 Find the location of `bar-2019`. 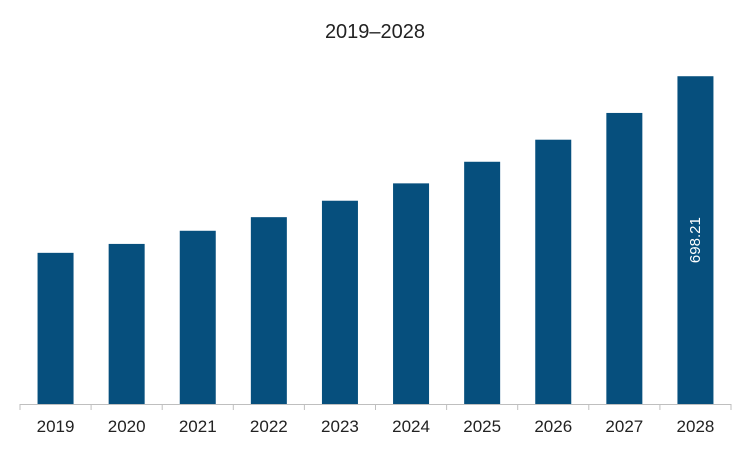

bar-2019 is located at coordinates (55, 328).